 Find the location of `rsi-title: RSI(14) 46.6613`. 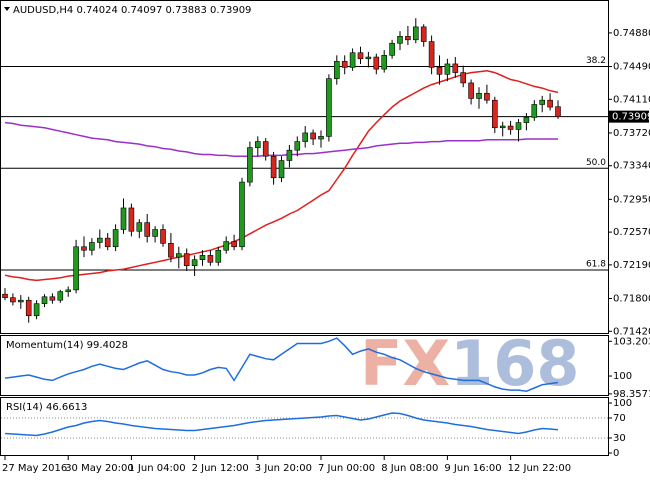

rsi-title: RSI(14) 46.6613 is located at coordinates (46, 407).